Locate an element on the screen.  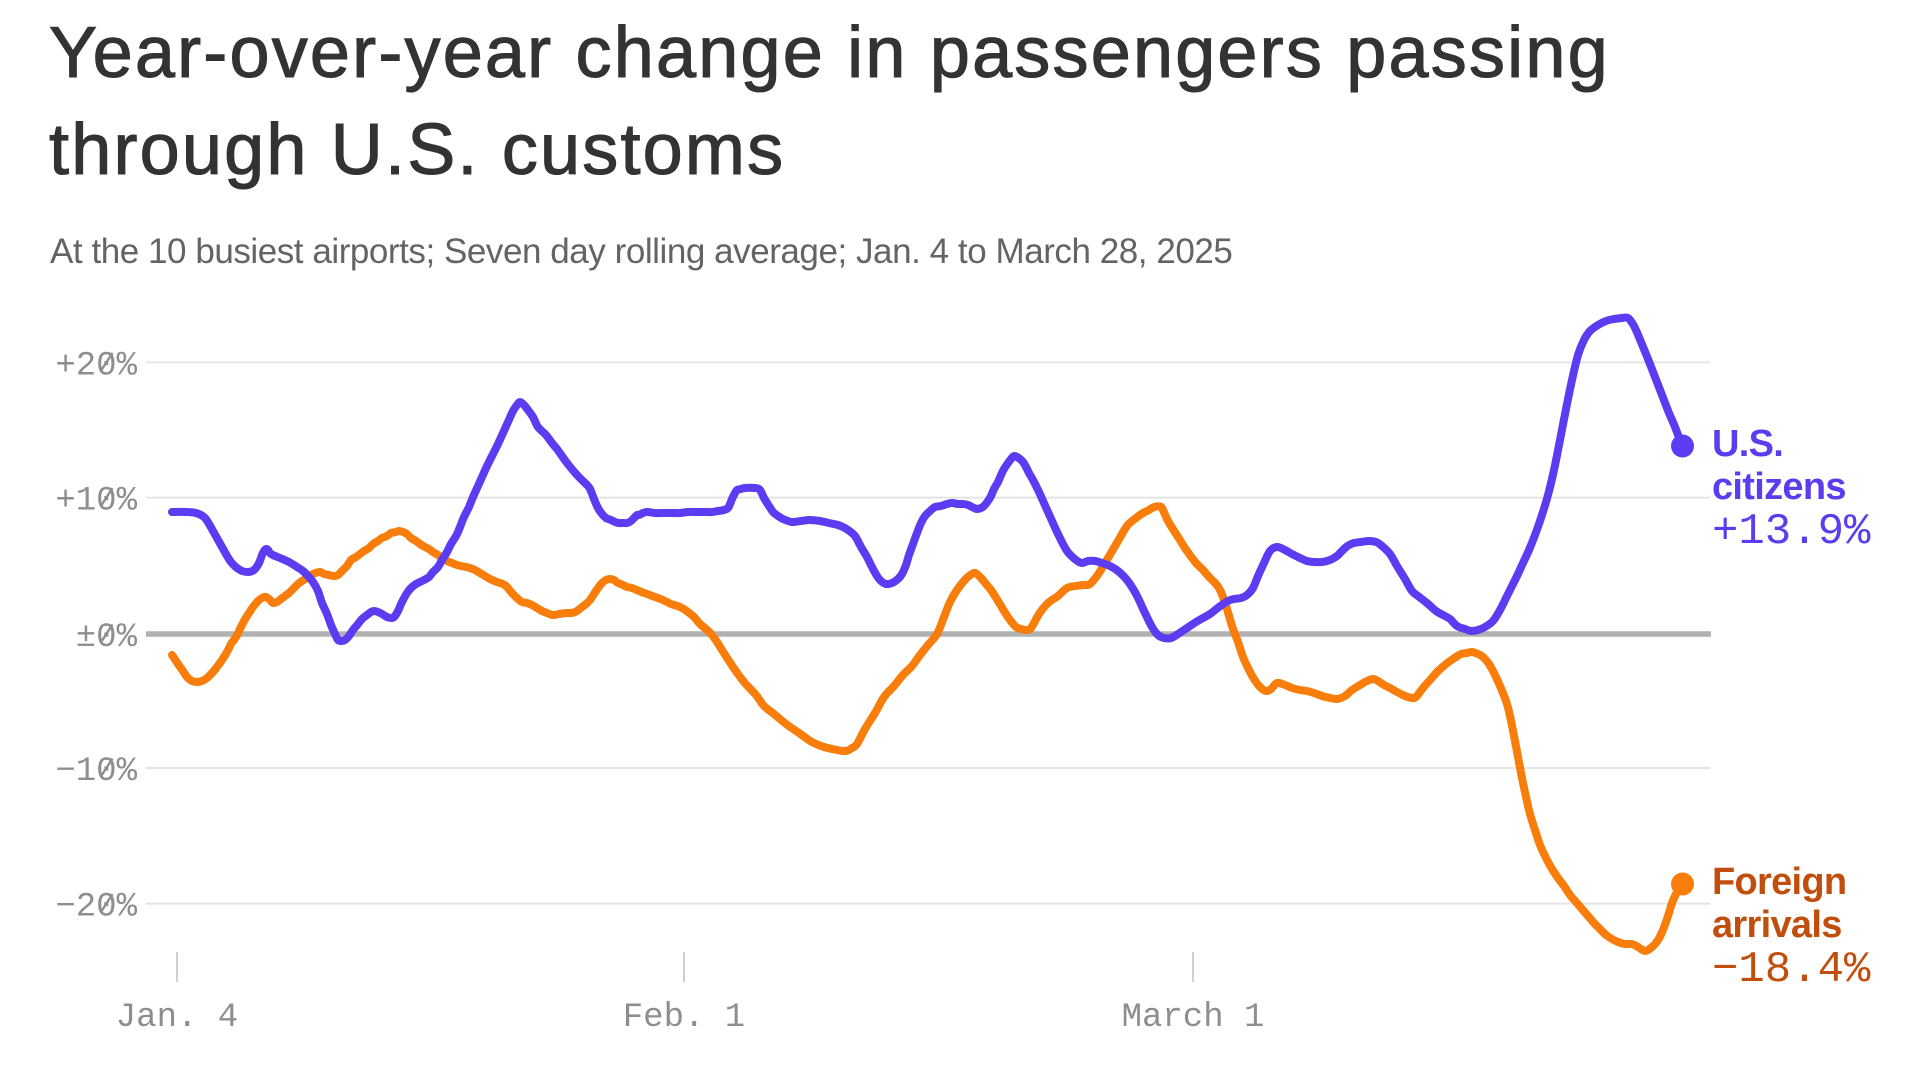
svg-text: −10% is located at coordinates (96, 772).